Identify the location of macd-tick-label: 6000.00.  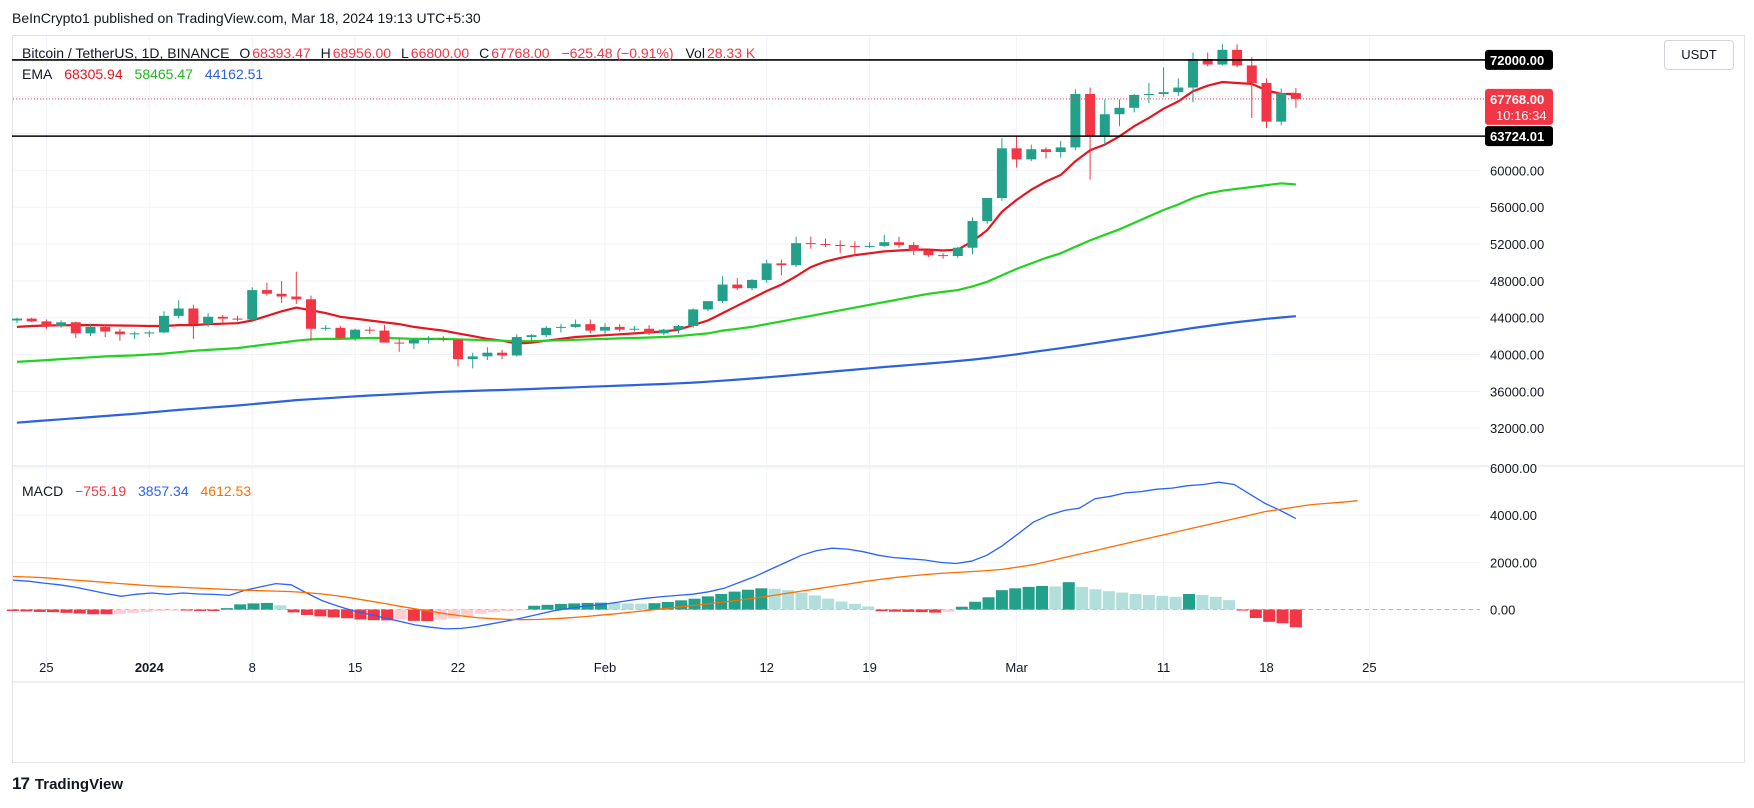
(1513, 468).